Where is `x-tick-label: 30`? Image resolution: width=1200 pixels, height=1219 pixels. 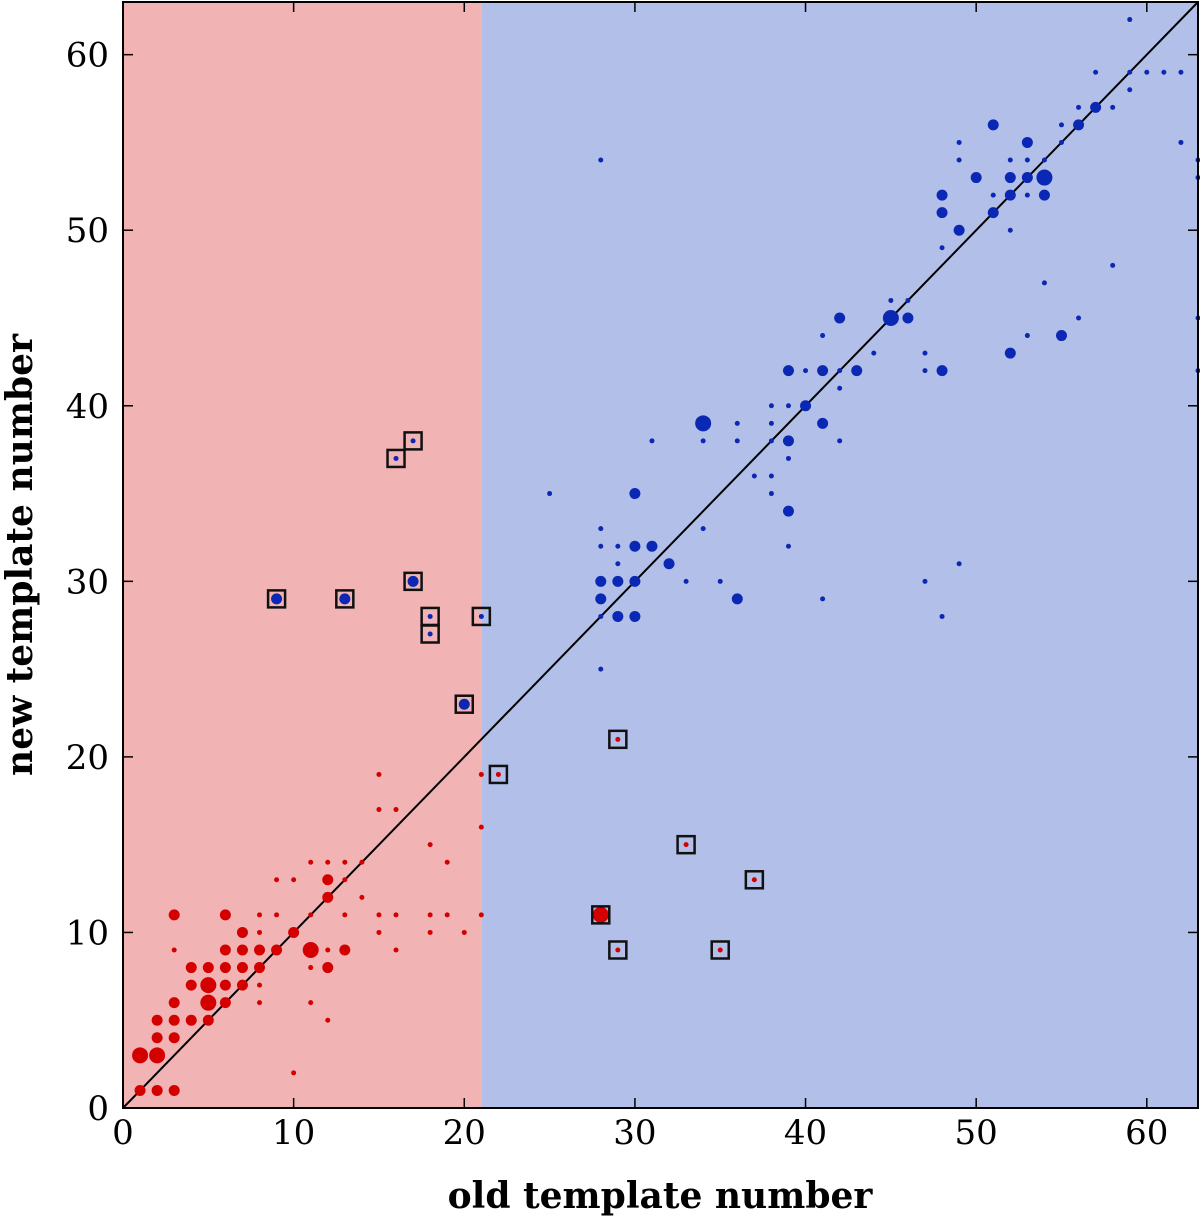
x-tick-label: 30 is located at coordinates (634, 1133).